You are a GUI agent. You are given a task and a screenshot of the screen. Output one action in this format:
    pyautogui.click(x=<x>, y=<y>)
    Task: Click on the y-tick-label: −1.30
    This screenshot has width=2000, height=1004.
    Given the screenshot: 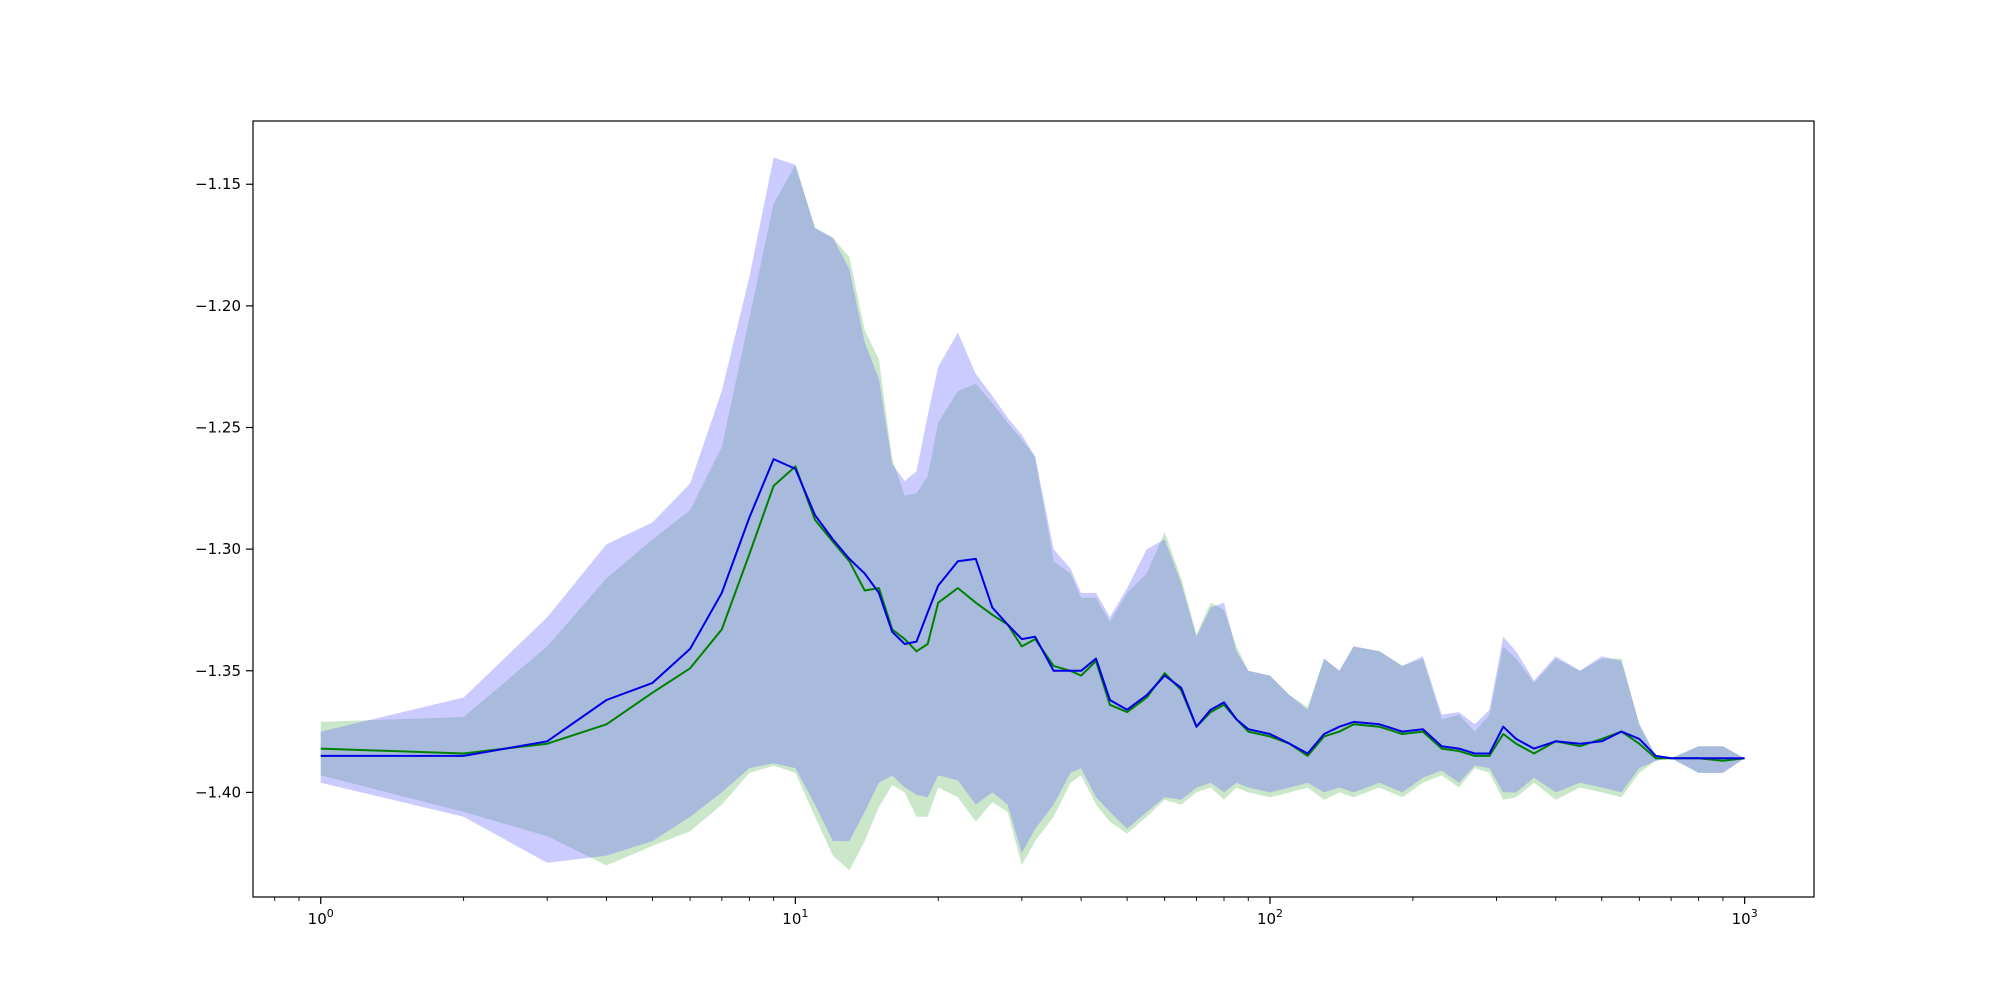 What is the action you would take?
    pyautogui.click(x=218, y=549)
    